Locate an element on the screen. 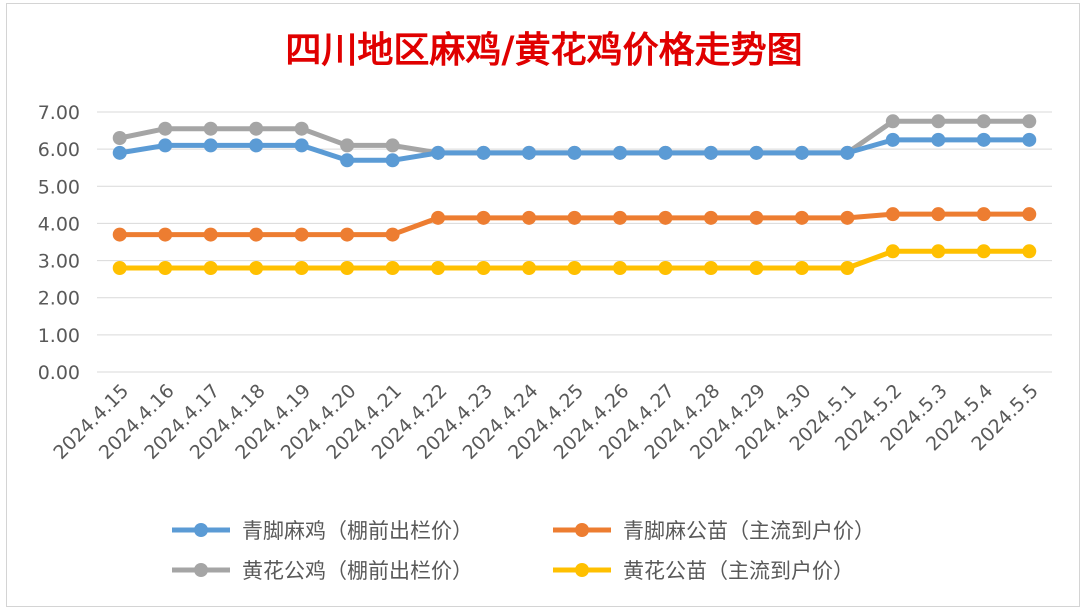 This screenshot has height=614, width=1088. chart-title: 四川地区麻鸡/黄花鸡价格走势图 is located at coordinates (543, 50).